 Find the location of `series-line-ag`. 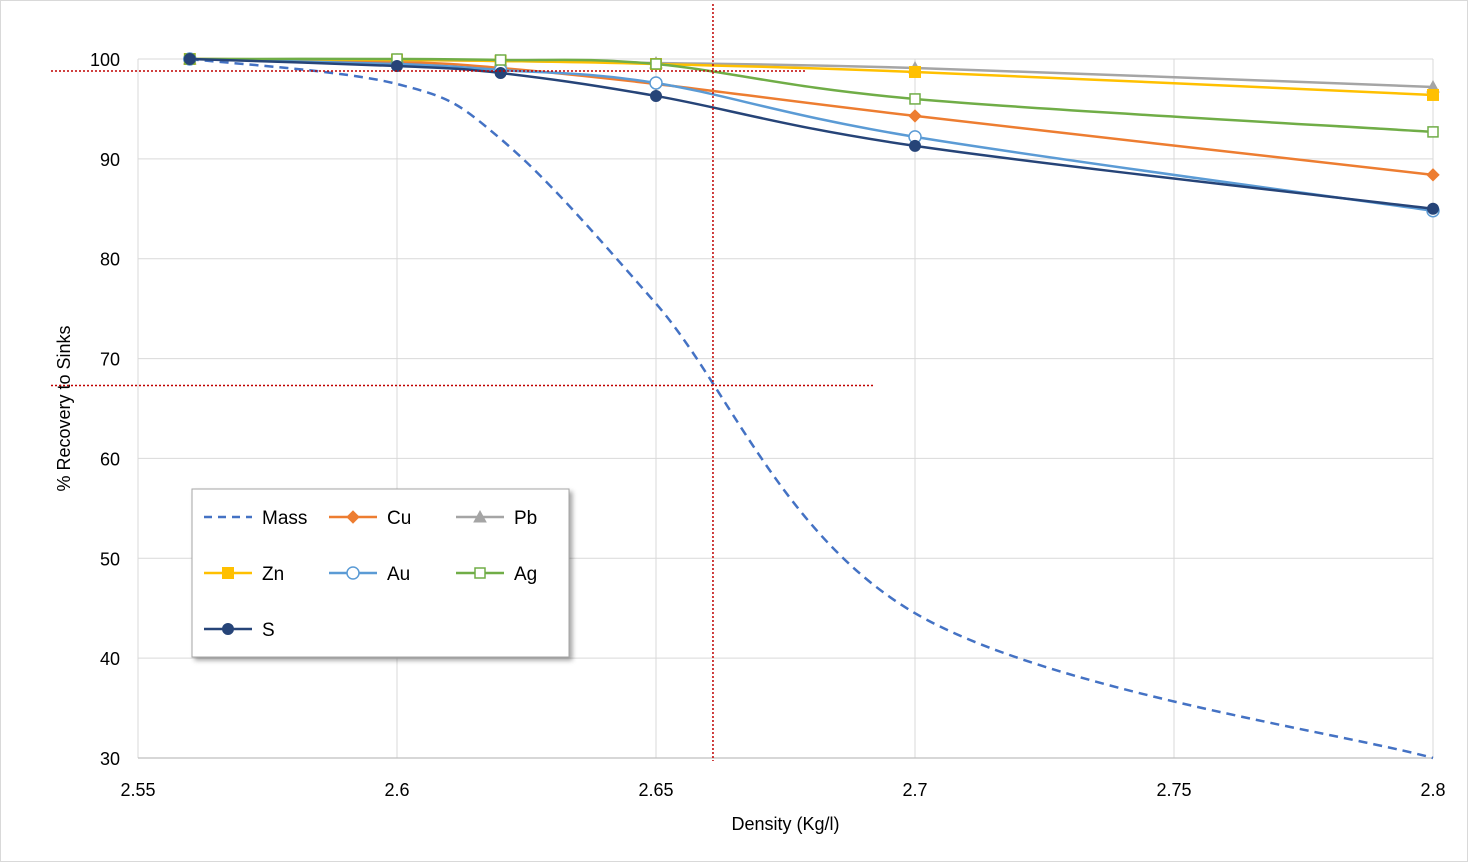

series-line-ag is located at coordinates (811, 95).